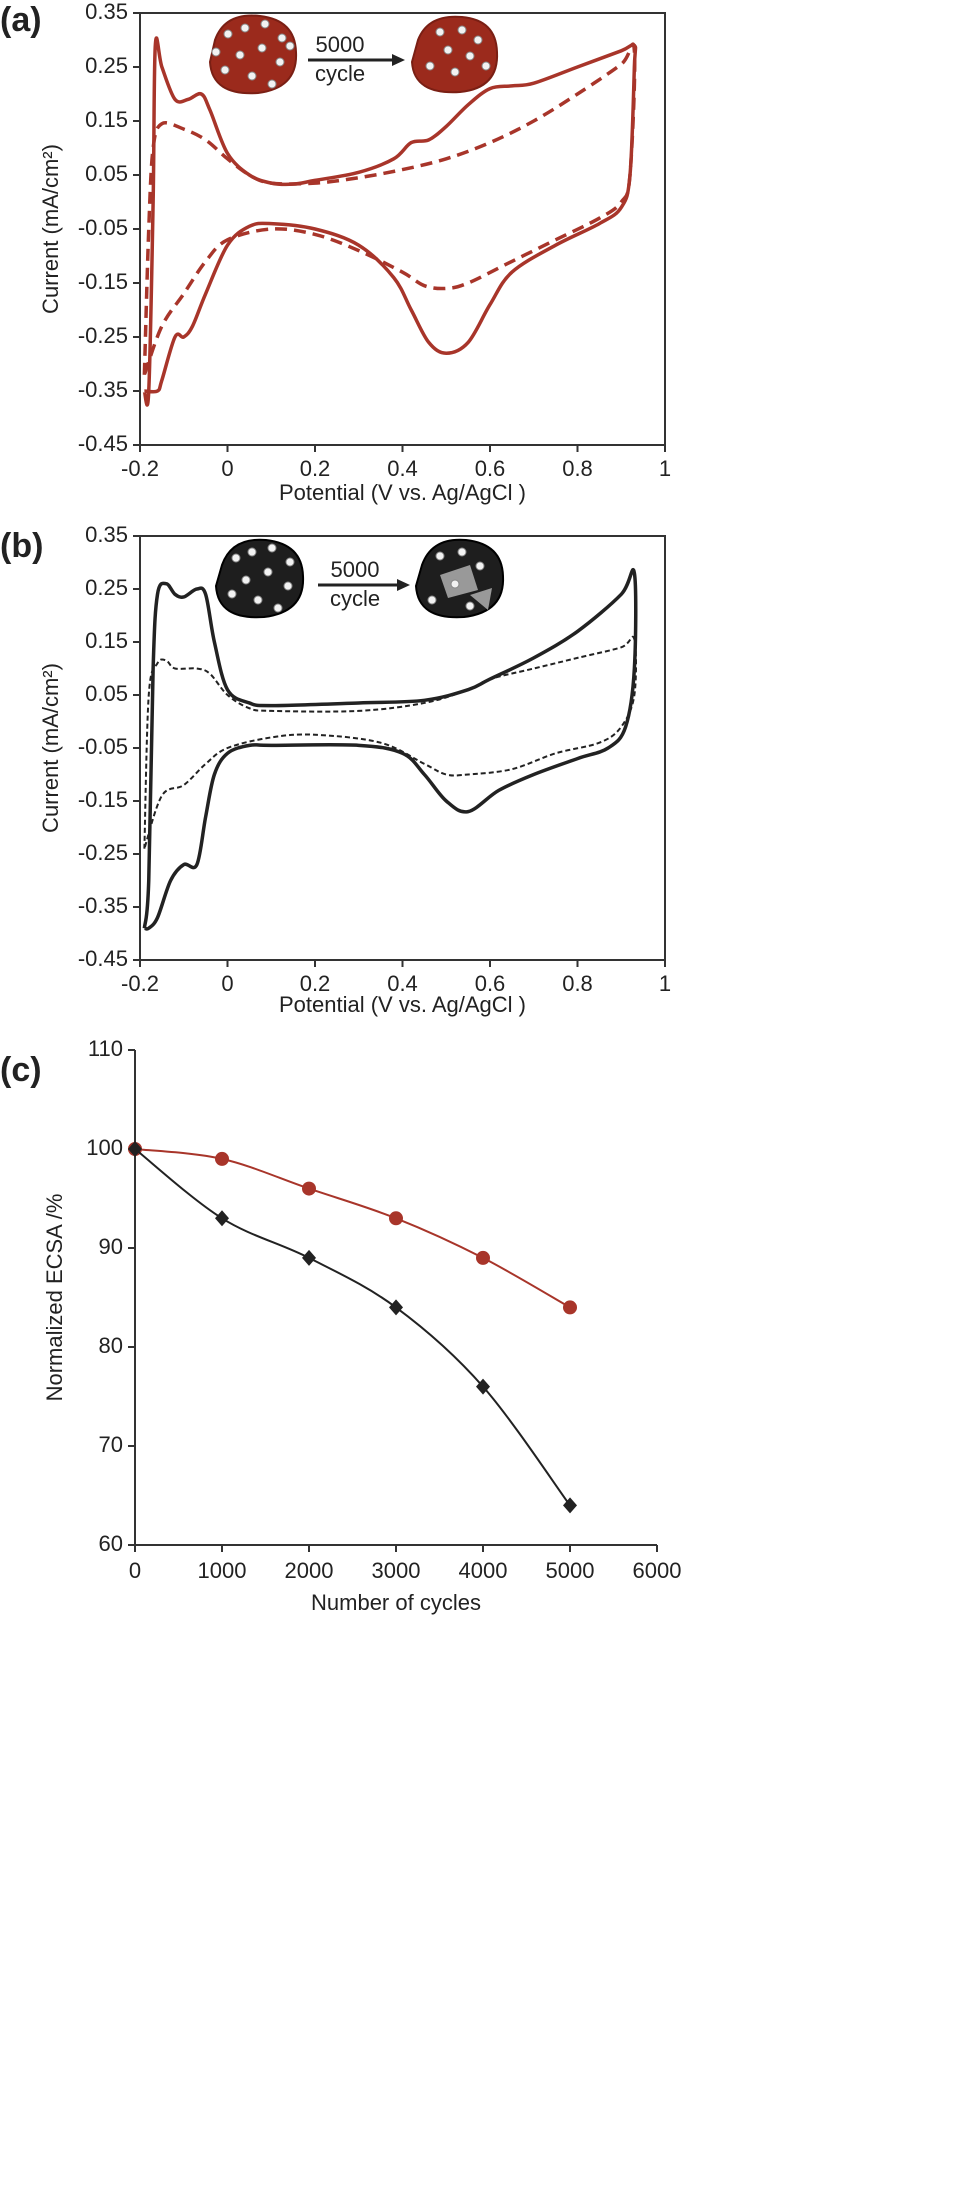  I want to click on y-tick-label: 60, so click(111, 1543).